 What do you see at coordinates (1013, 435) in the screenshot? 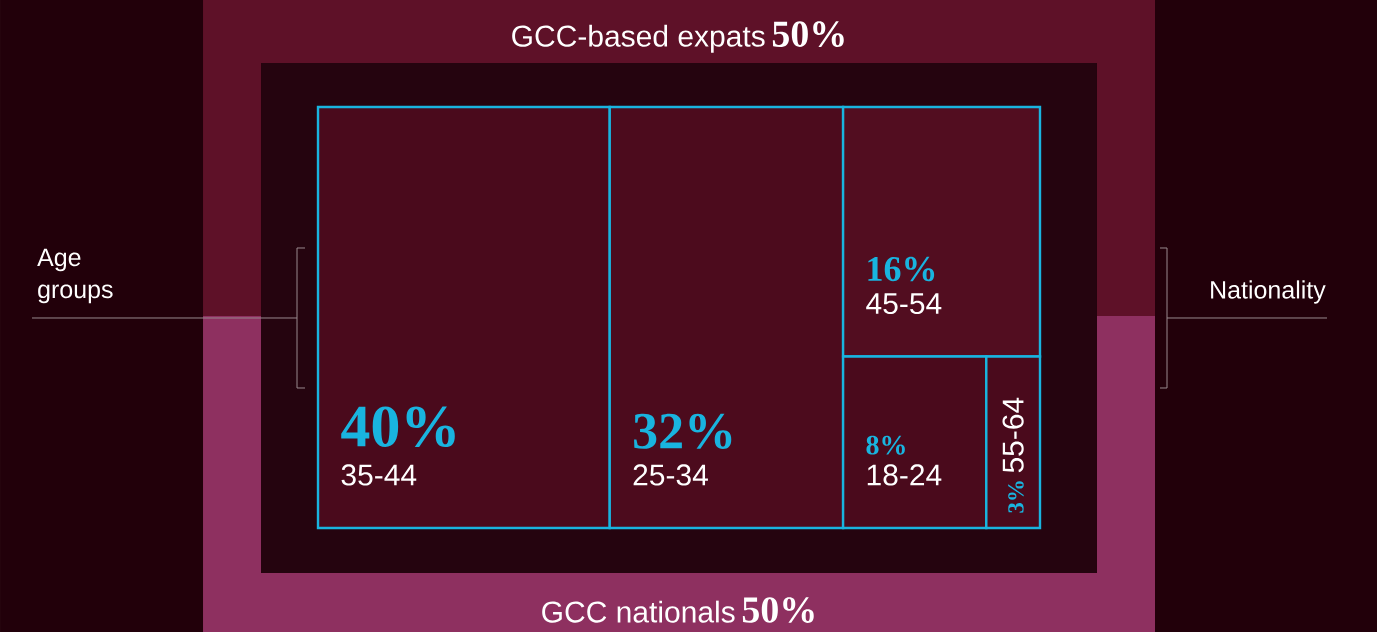
I see `category-label: 55-64` at bounding box center [1013, 435].